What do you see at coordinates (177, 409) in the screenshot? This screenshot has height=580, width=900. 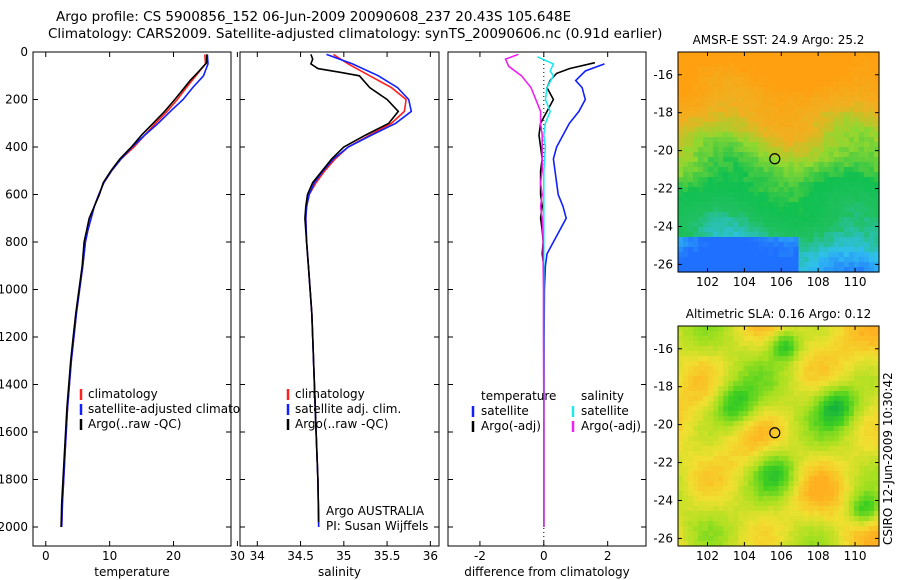 I see `legend-label: satellite-adjusted climatology` at bounding box center [177, 409].